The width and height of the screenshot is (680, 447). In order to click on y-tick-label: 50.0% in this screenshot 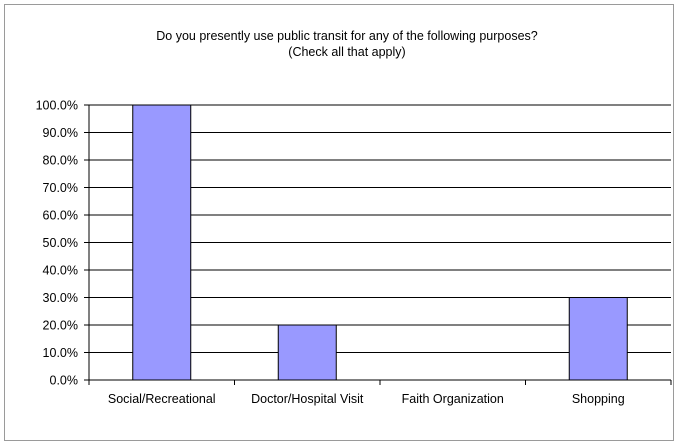, I will do `click(60, 243)`.